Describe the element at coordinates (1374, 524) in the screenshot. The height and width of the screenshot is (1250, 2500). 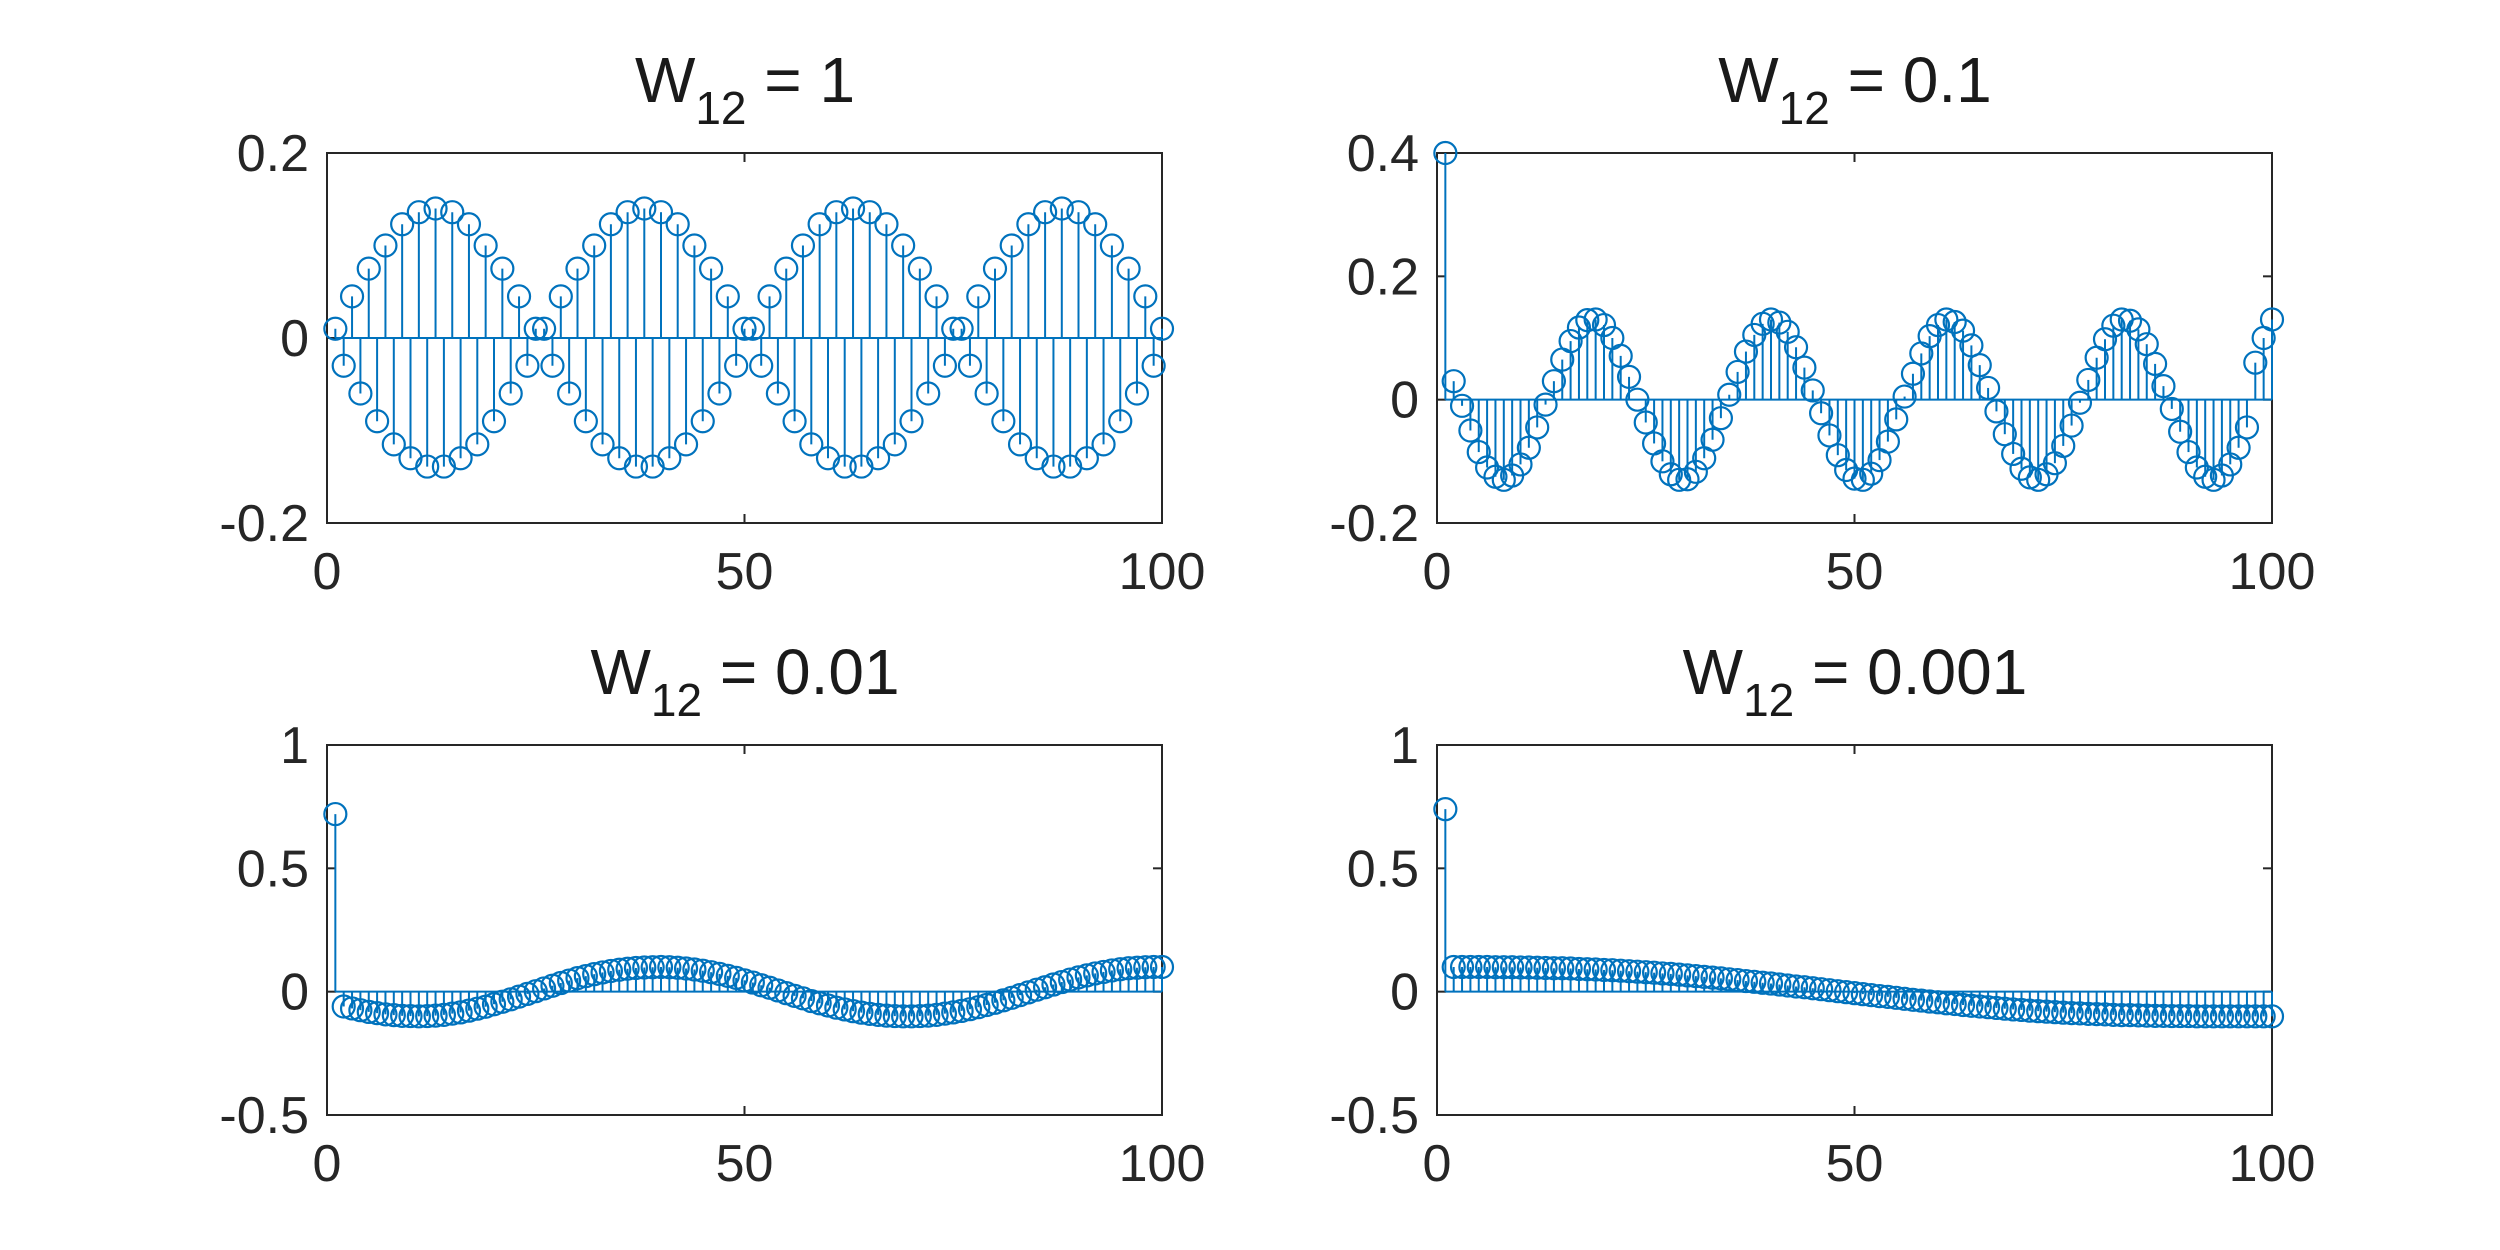
I see `subplot-2-ytick-label: -0.2` at that location.